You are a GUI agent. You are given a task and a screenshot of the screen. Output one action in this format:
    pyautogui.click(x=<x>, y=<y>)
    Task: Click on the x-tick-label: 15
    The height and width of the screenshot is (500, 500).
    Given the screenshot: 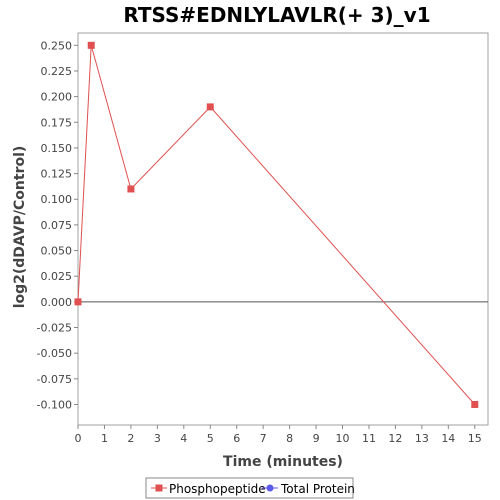 What is the action you would take?
    pyautogui.click(x=475, y=438)
    